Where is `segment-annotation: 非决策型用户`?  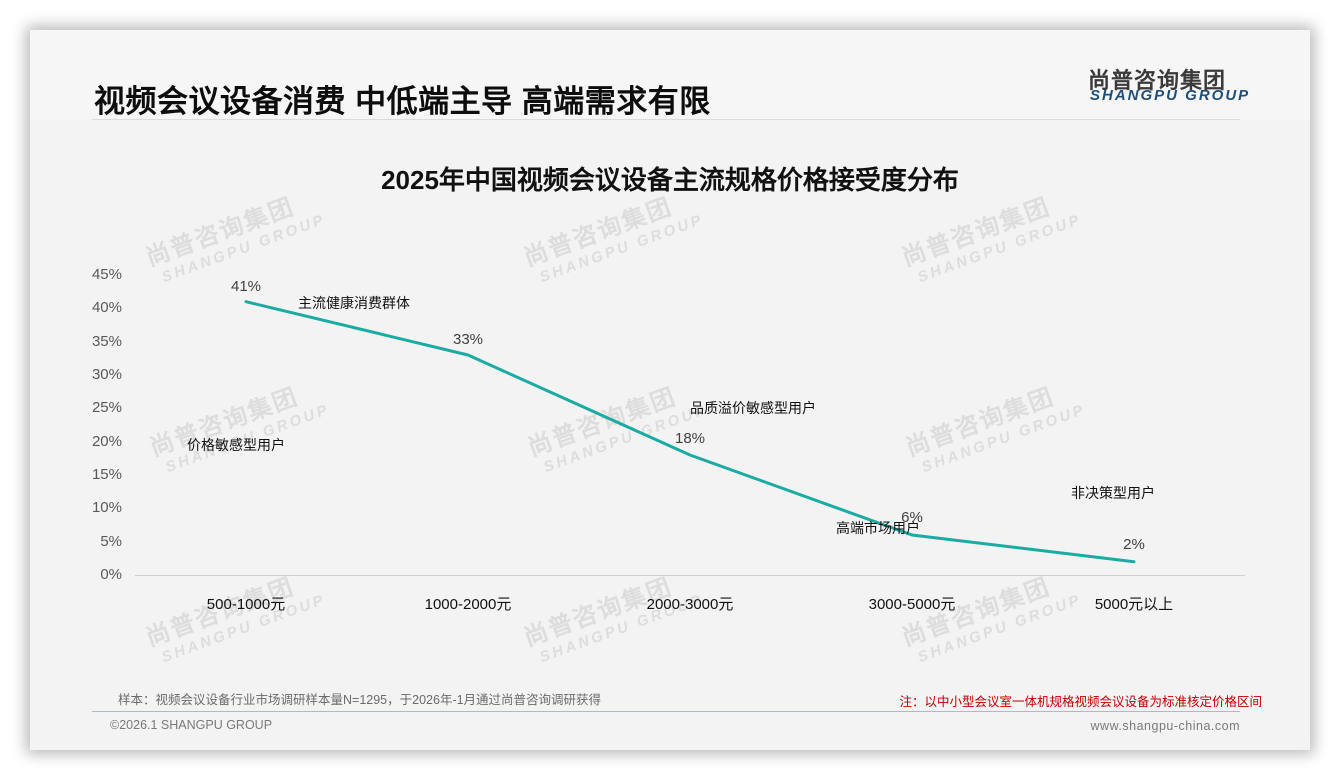
segment-annotation: 非决策型用户 is located at coordinates (1113, 493).